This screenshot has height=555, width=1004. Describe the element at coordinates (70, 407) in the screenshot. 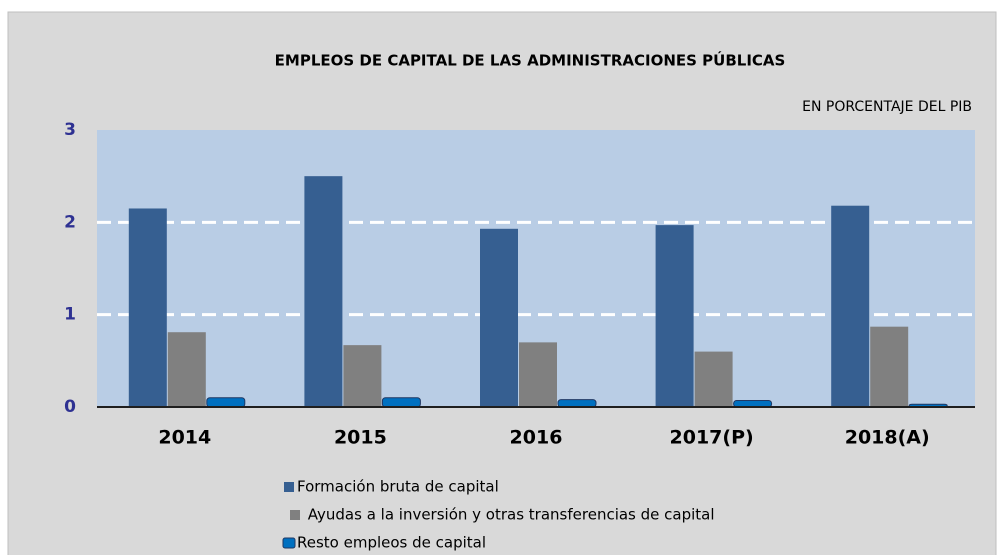

I see `y-tick-label: 0` at that location.